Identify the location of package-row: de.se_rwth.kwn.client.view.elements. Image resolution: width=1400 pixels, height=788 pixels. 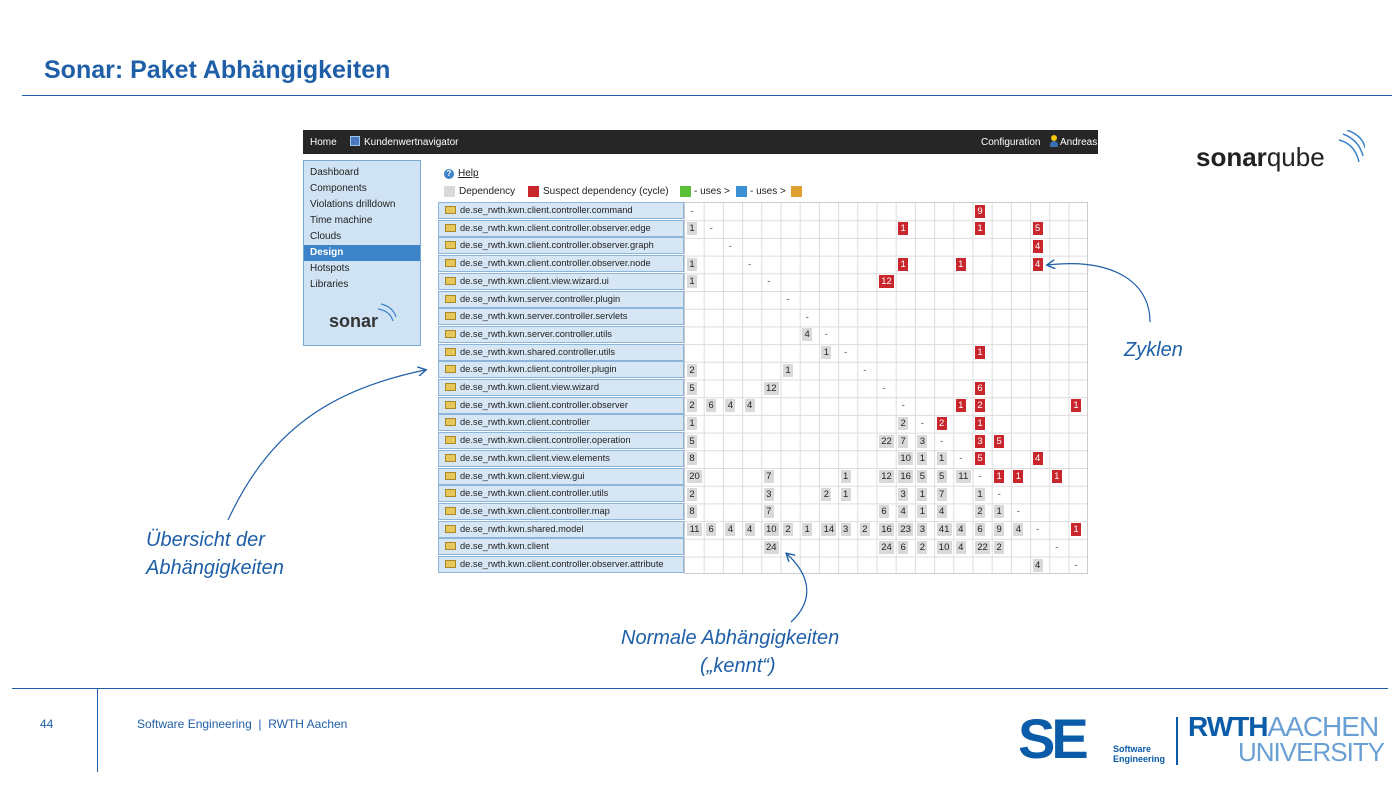
(561, 458).